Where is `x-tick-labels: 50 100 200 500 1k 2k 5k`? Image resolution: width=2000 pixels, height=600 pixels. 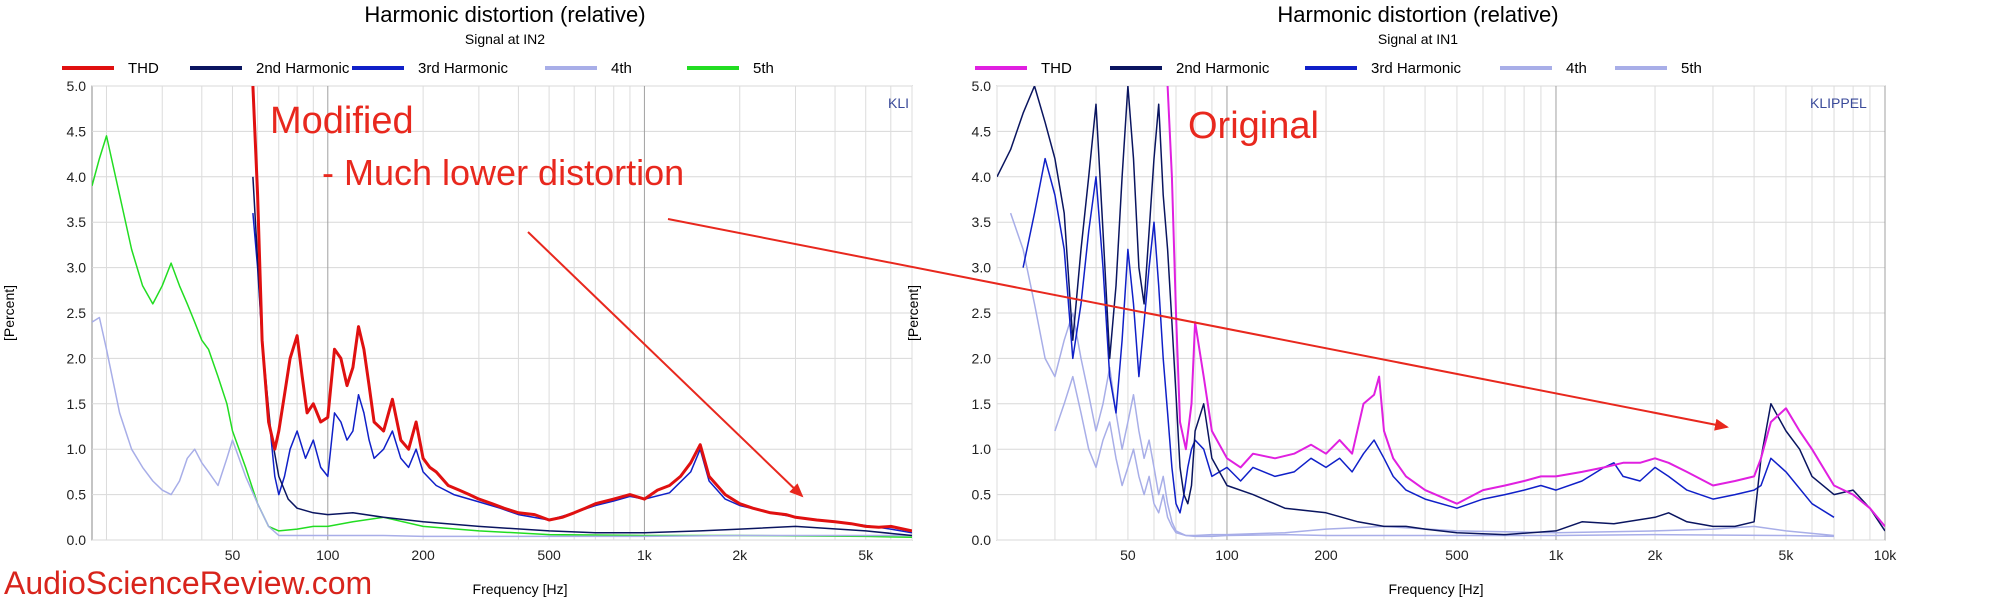
x-tick-labels: 50 100 200 500 1k 2k 5k is located at coordinates (549, 555).